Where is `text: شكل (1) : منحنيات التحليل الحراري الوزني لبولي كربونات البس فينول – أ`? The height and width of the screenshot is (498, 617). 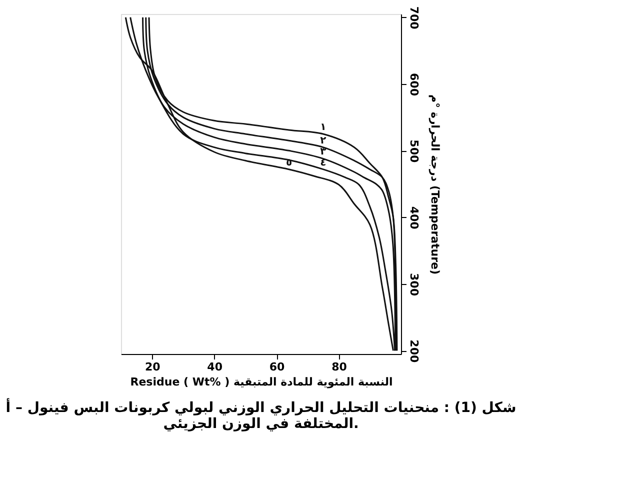 text: شكل (1) : منحنيات التحليل الحراري الوزني لبولي كربونات البس فينول – أ is located at coordinates (261, 407).